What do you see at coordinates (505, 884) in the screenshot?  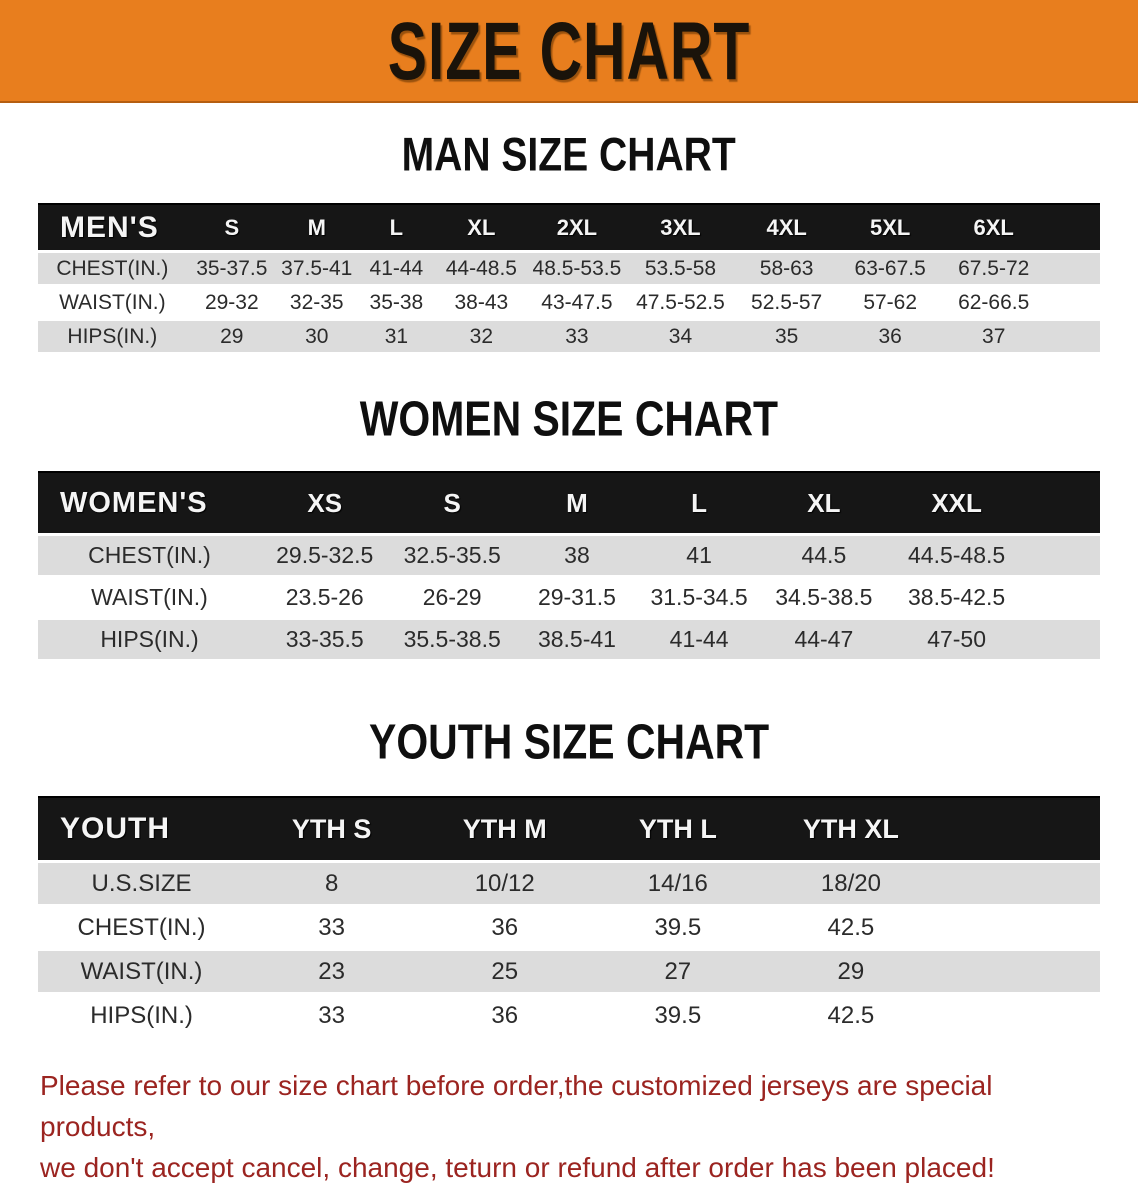 I see `measurement-value-cell: 10/12` at bounding box center [505, 884].